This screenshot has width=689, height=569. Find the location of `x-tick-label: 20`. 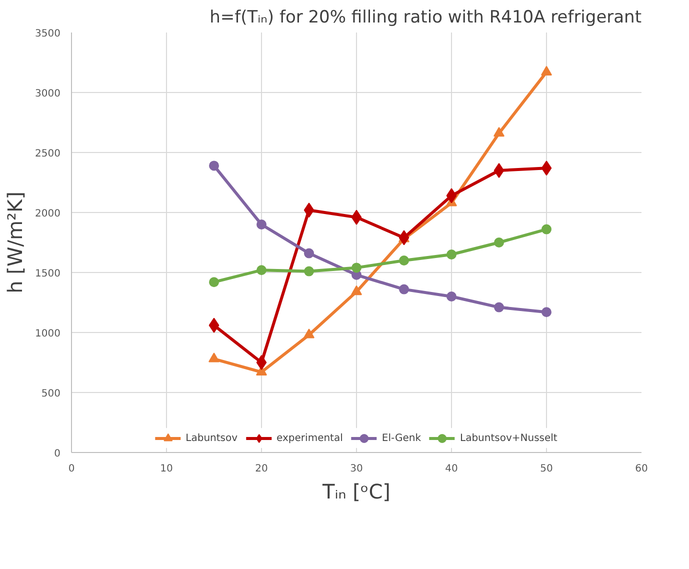

x-tick-label: 20 is located at coordinates (261, 469).